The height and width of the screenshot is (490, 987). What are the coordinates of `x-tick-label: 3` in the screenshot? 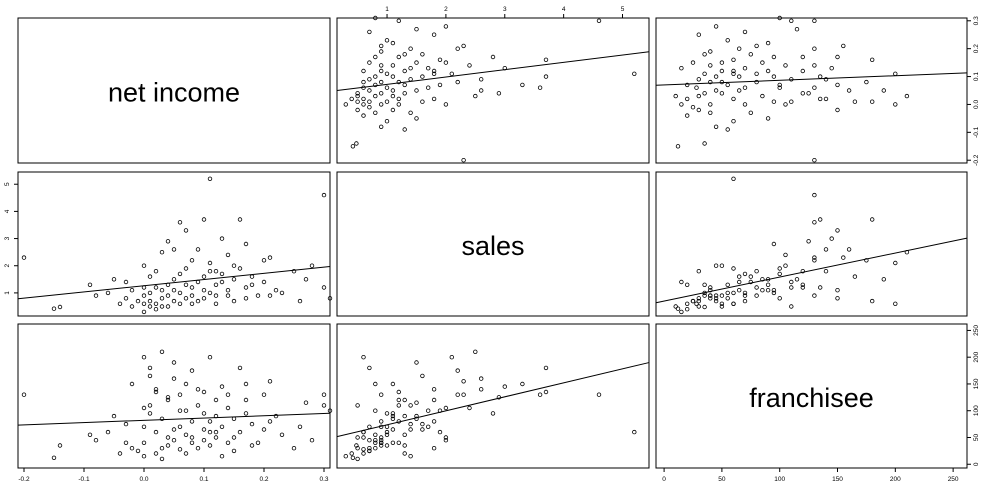 It's located at (505, 9).